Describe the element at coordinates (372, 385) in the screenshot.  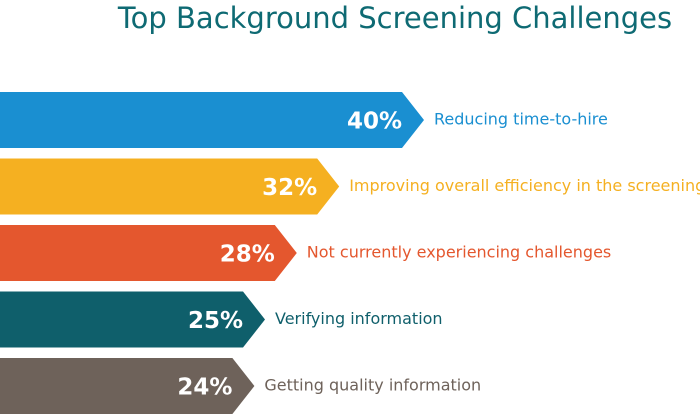
I see `category-label: Getting quality information` at that location.